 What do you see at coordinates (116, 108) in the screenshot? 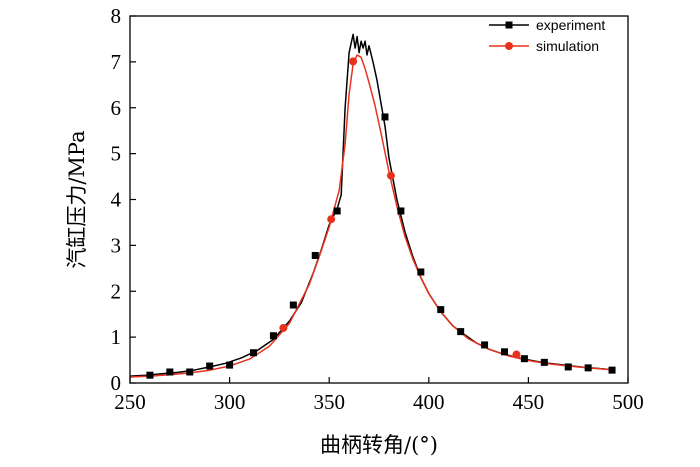
I see `y-tick-label: 6` at bounding box center [116, 108].